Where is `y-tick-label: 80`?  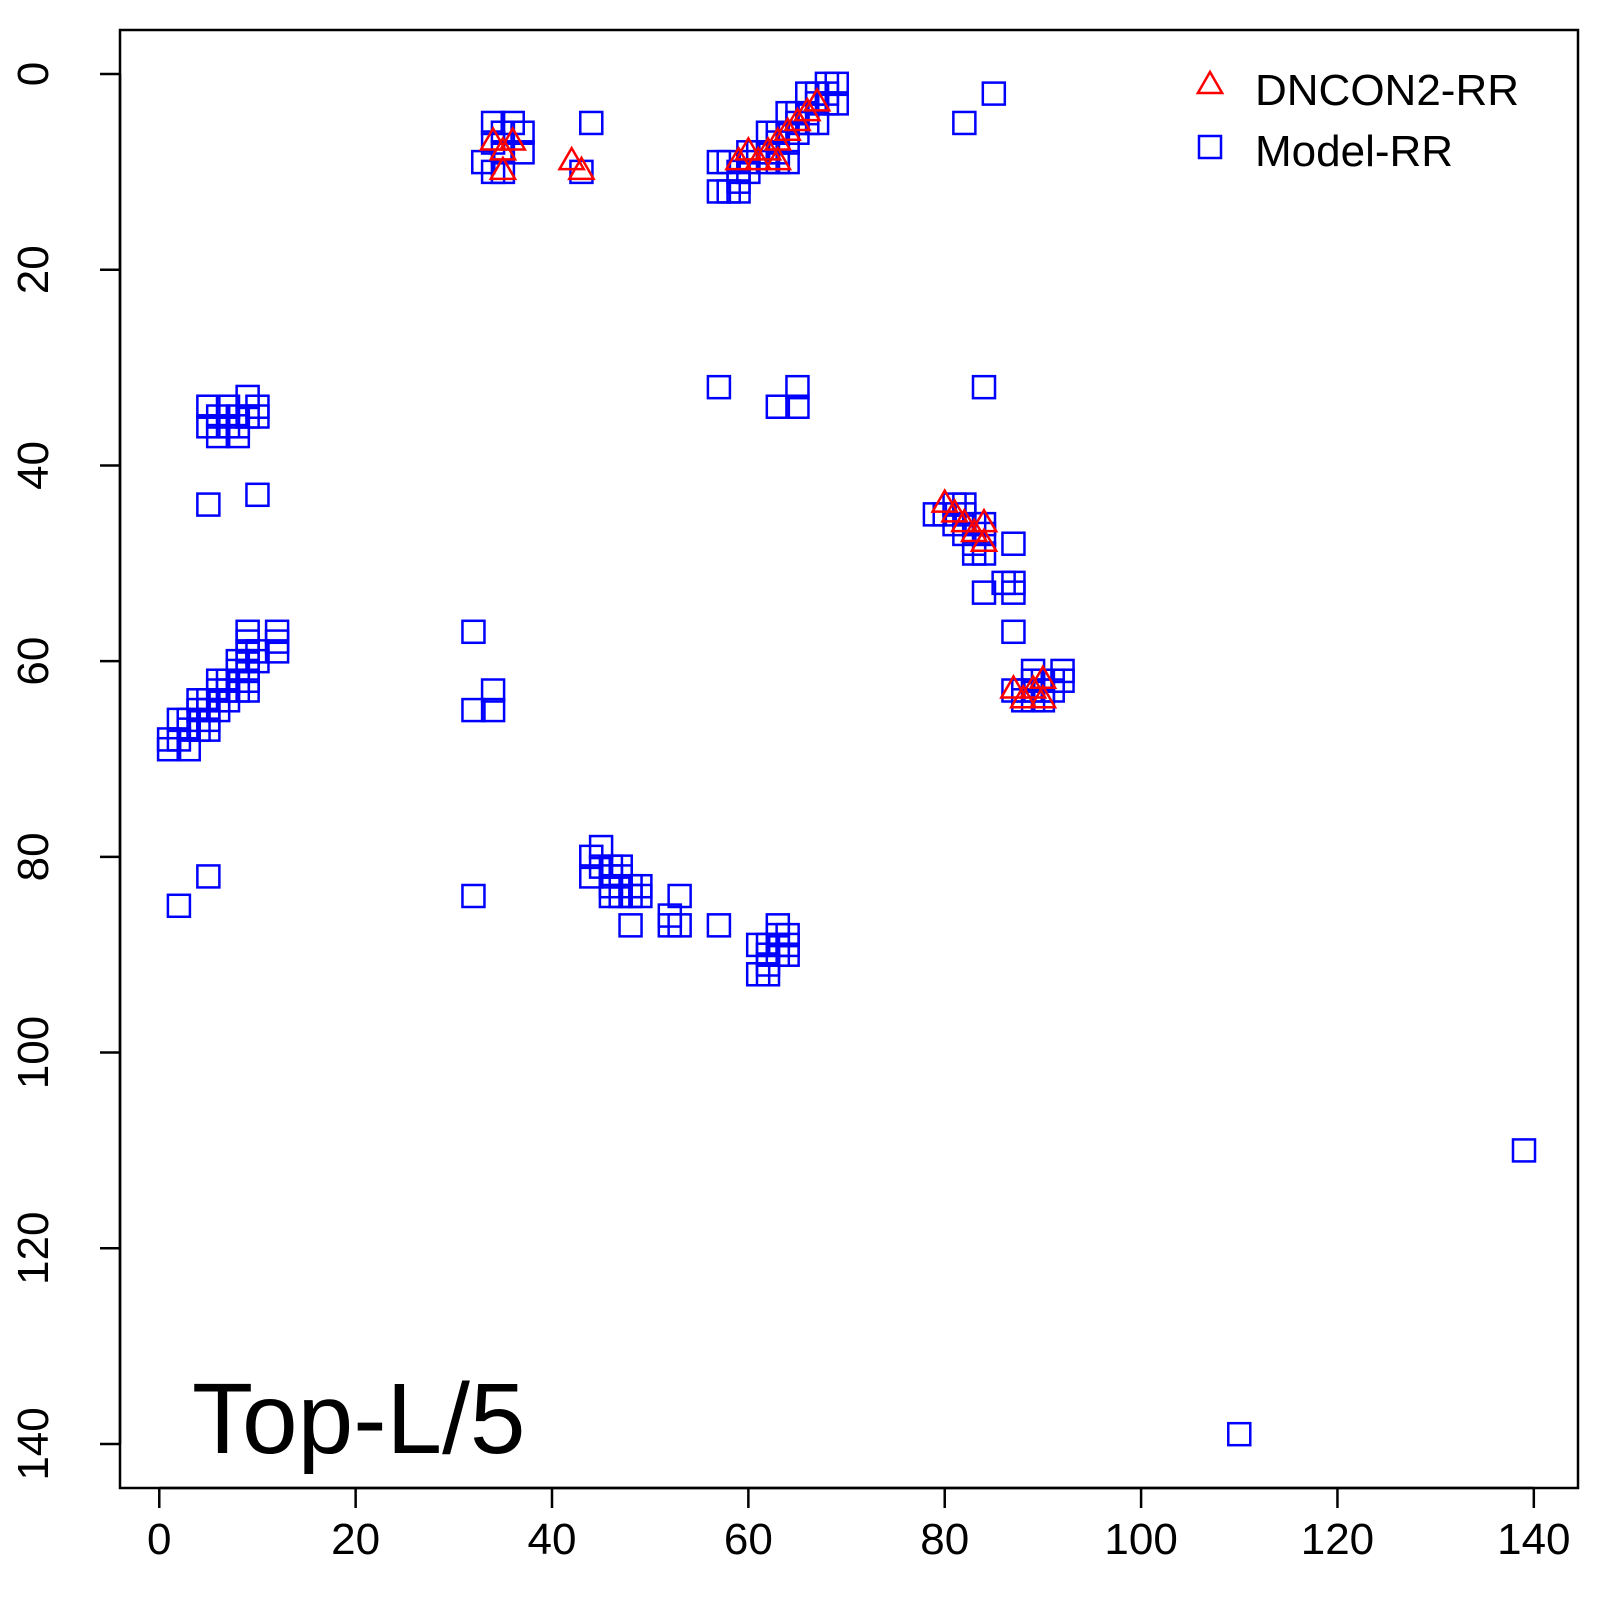
y-tick-label: 80 is located at coordinates (33, 856).